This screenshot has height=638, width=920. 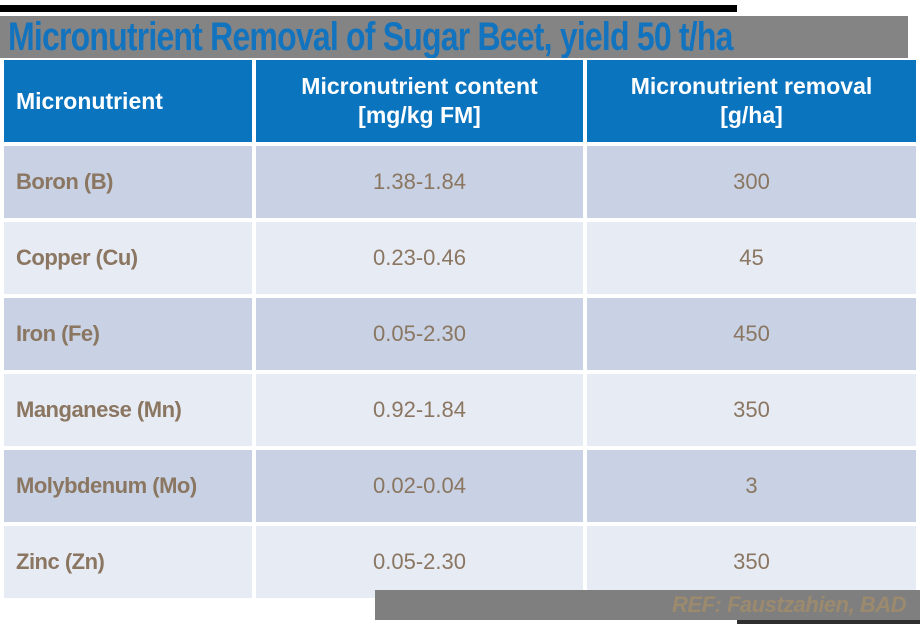 What do you see at coordinates (128, 182) in the screenshot?
I see `row-label: Boron (B)` at bounding box center [128, 182].